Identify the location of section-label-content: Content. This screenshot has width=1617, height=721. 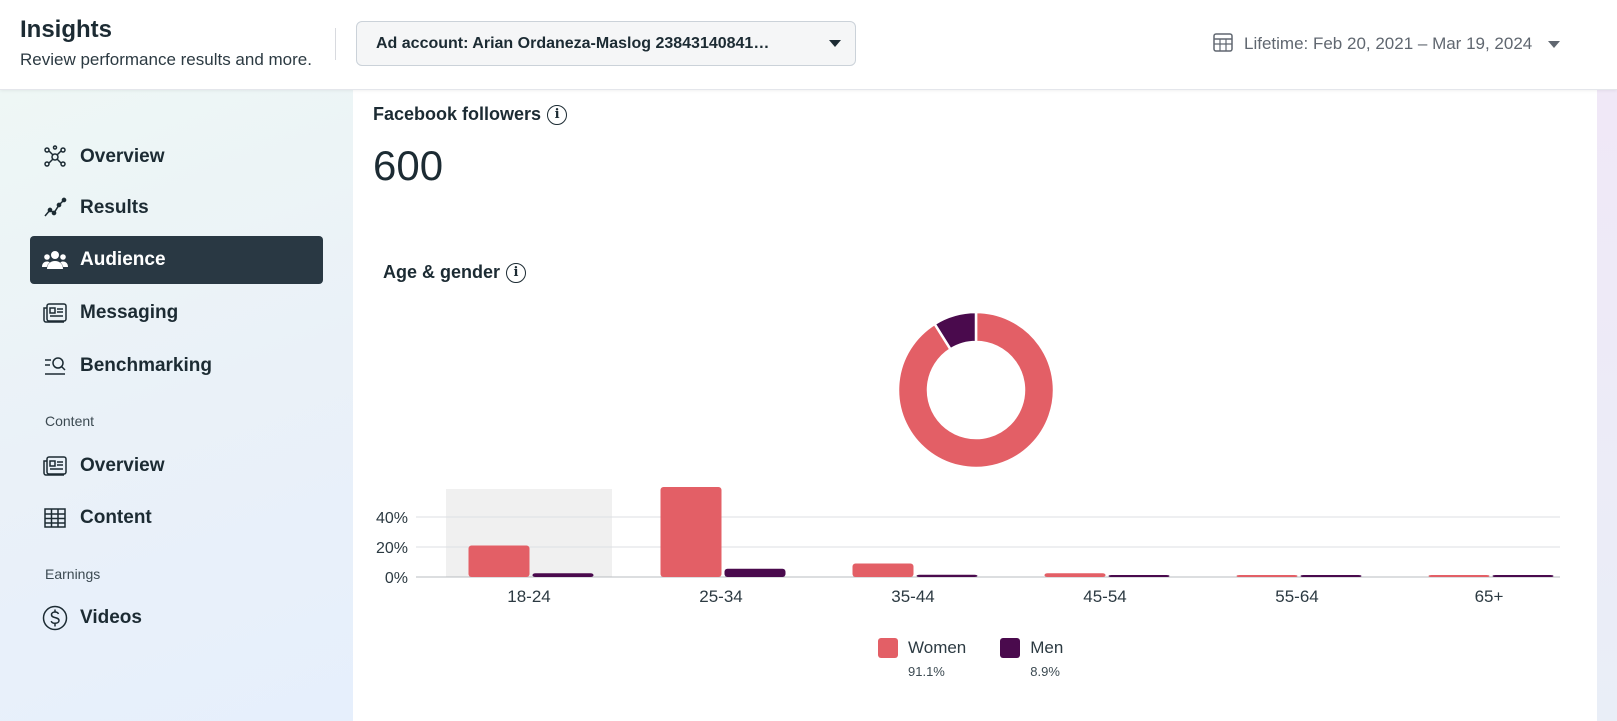
(70, 421).